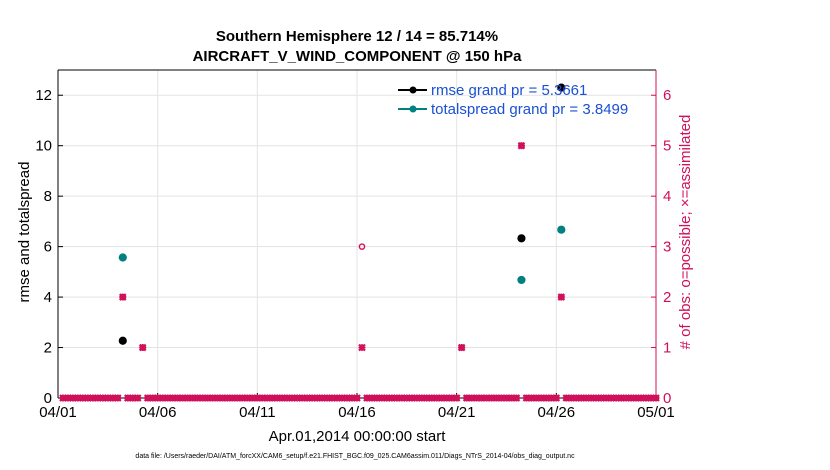 Image resolution: width=830 pixels, height=470 pixels. What do you see at coordinates (48, 247) in the screenshot?
I see `y-tick-label-left: 6` at bounding box center [48, 247].